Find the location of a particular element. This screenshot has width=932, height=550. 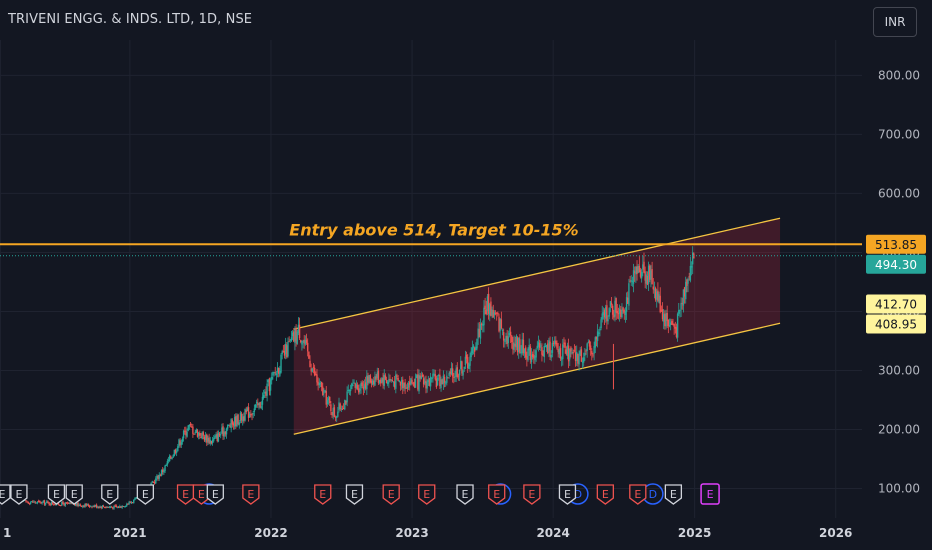

price-label-bg is located at coordinates (896, 304).